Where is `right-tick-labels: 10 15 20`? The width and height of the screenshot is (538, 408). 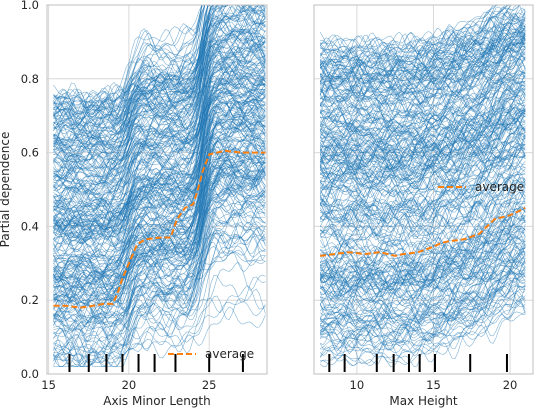 right-tick-labels: 10 15 20 is located at coordinates (434, 385).